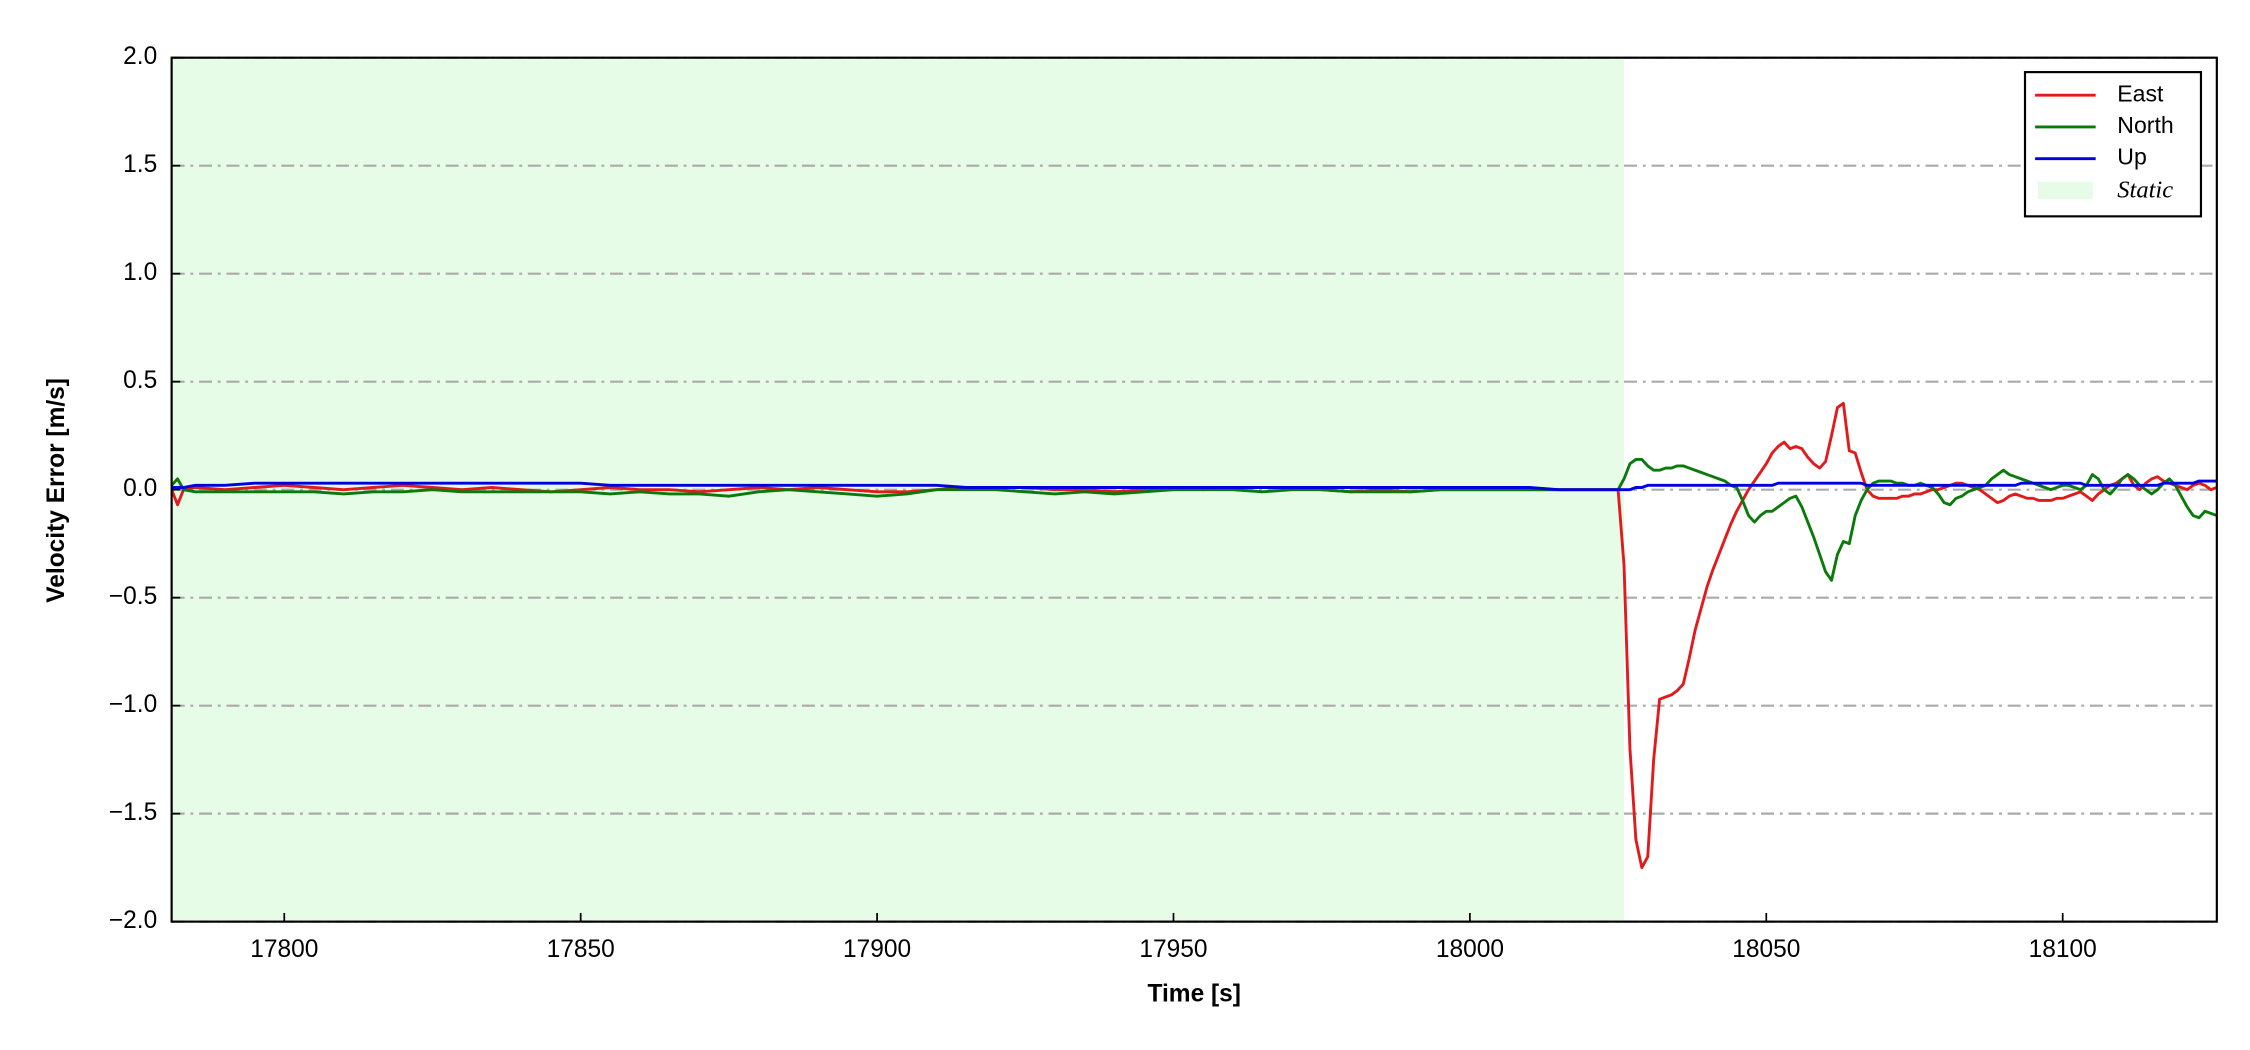 This screenshot has width=2250, height=1050. What do you see at coordinates (2113, 144) in the screenshot?
I see `legend: East North Up Static` at bounding box center [2113, 144].